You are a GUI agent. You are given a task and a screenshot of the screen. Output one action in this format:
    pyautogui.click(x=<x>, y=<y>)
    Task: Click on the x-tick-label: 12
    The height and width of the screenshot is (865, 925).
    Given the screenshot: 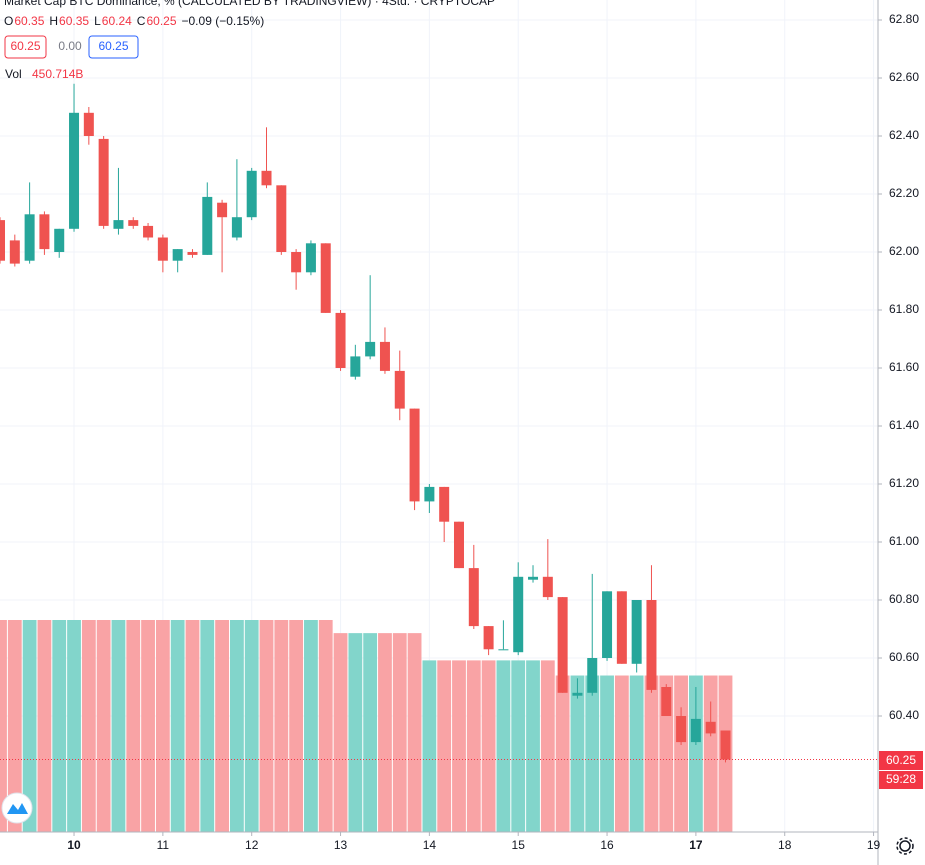 What is the action you would take?
    pyautogui.click(x=252, y=845)
    